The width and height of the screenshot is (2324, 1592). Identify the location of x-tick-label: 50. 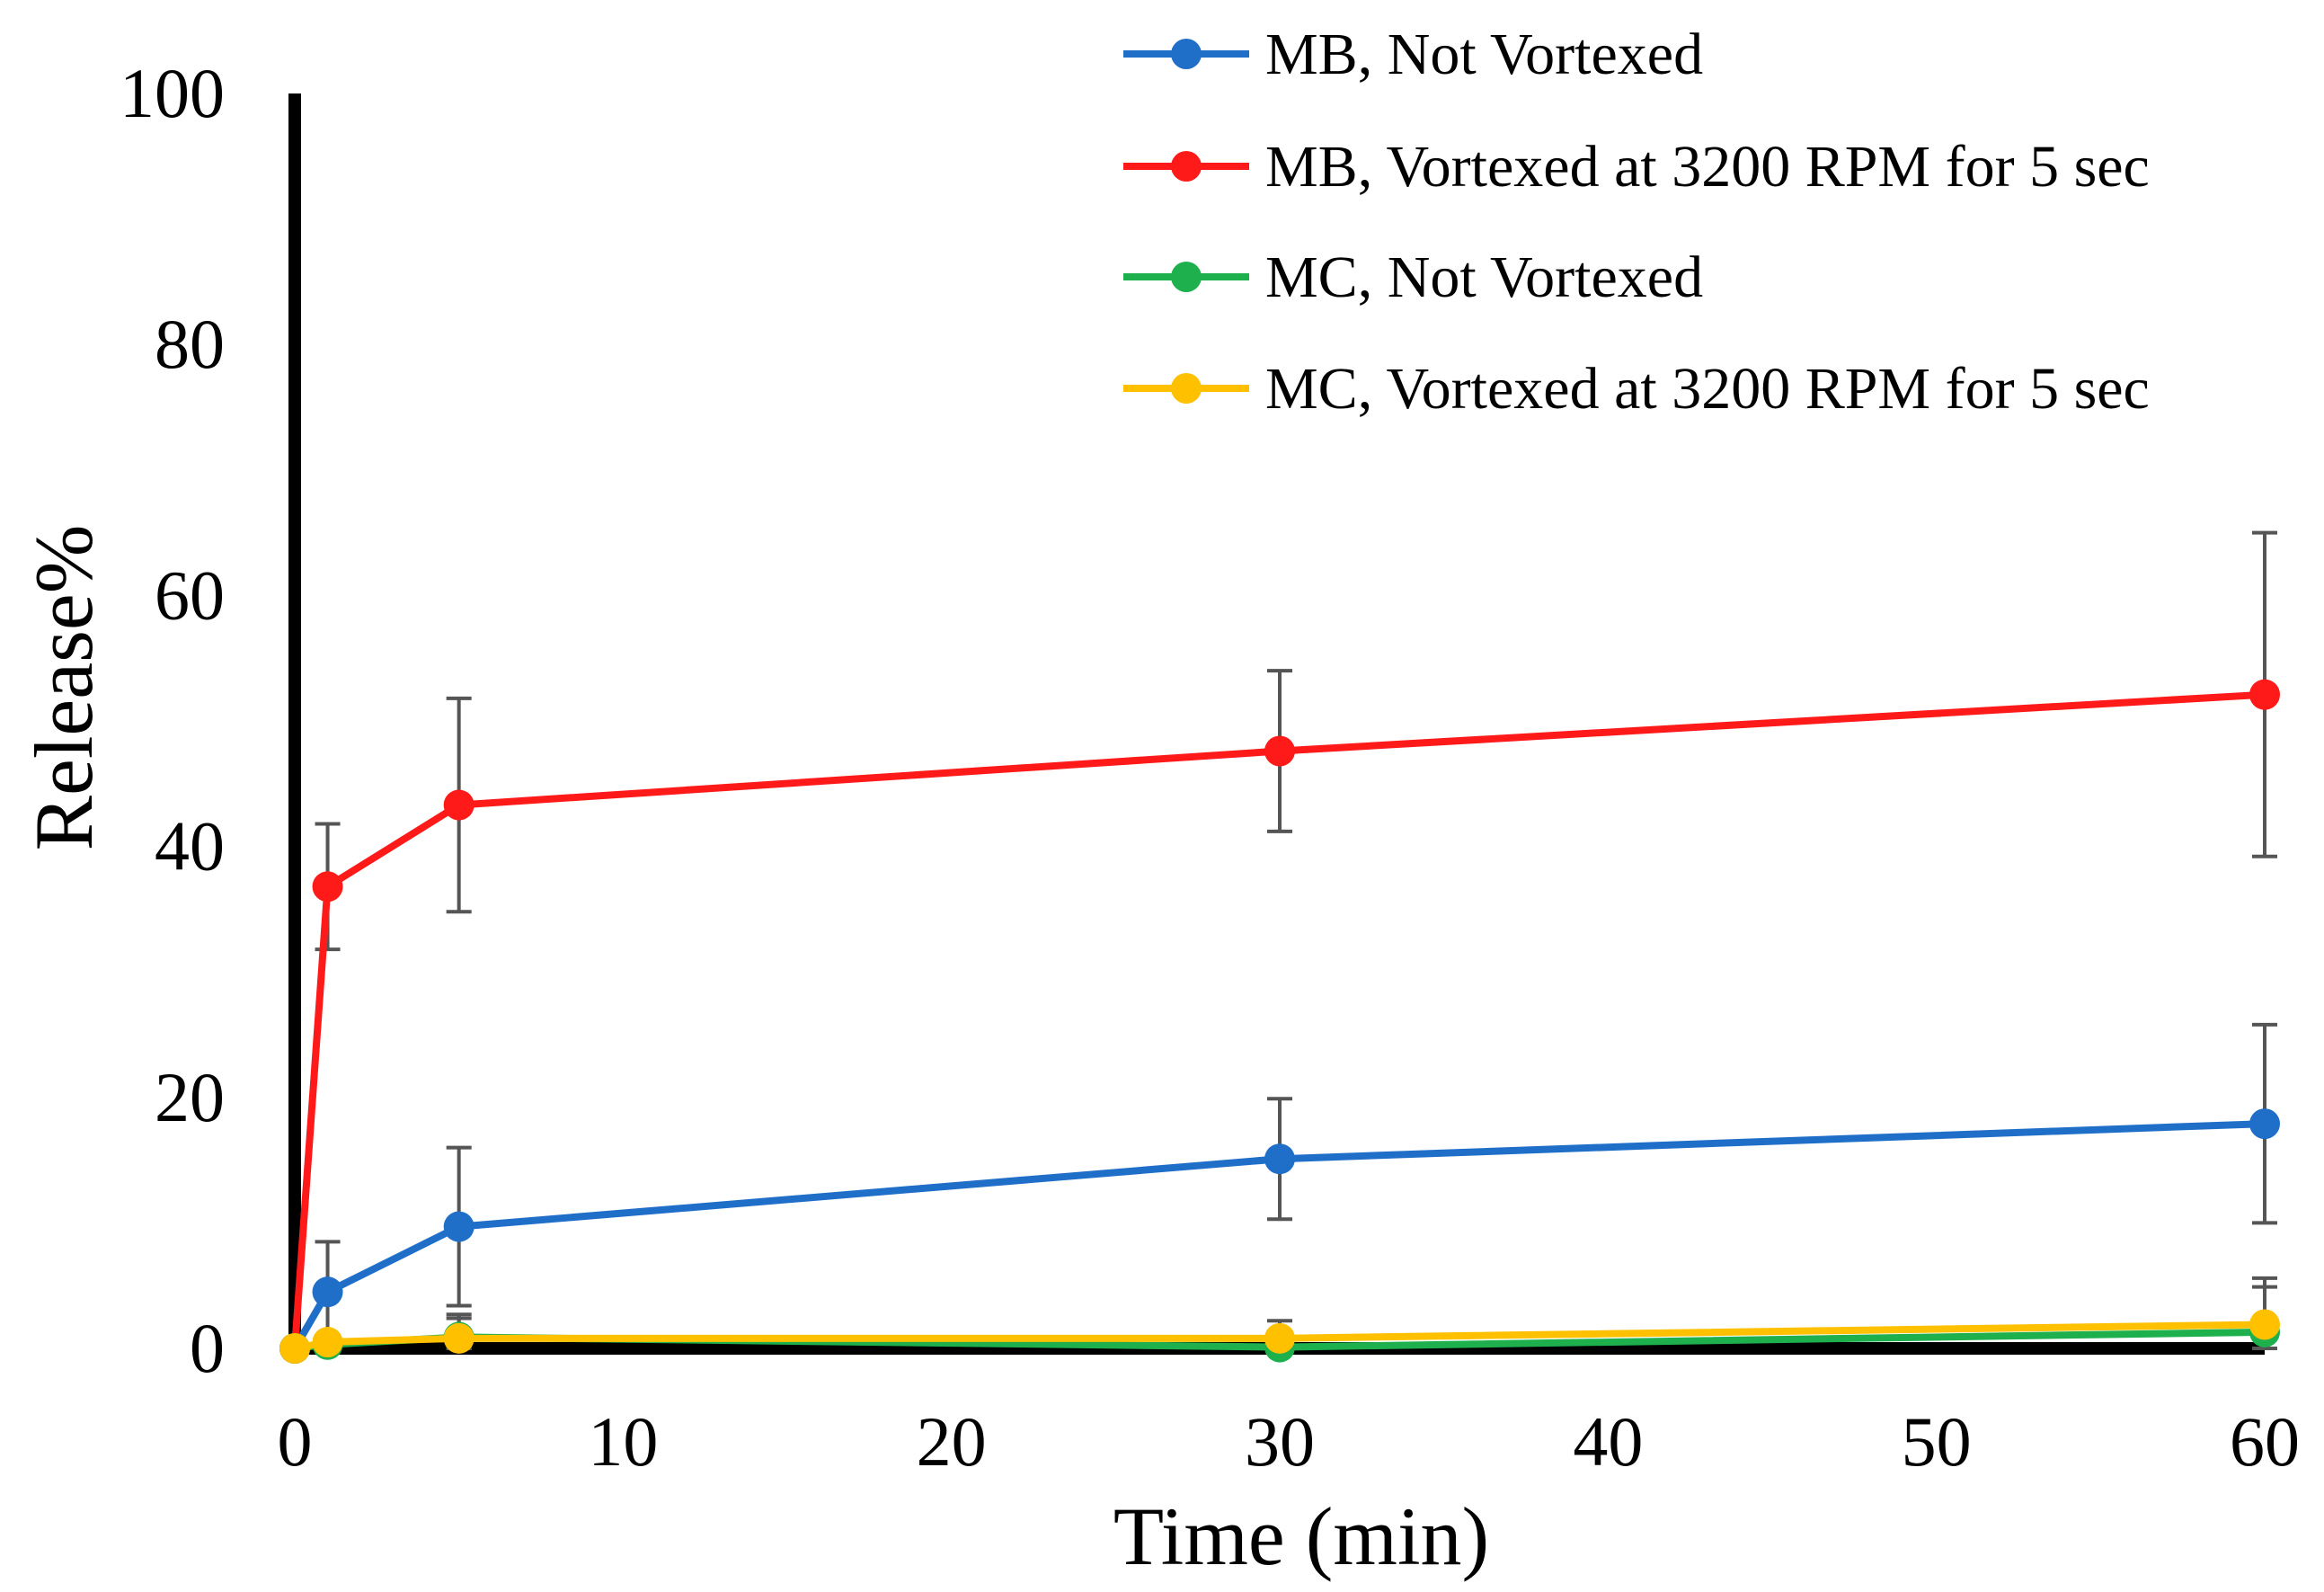
(1937, 1441).